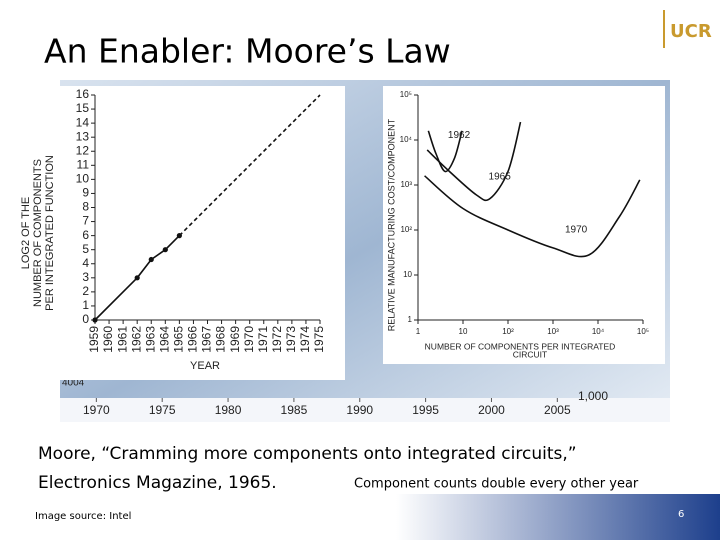 The image size is (720, 540). I want to click on x-tick-label: 1967, so click(207, 339).